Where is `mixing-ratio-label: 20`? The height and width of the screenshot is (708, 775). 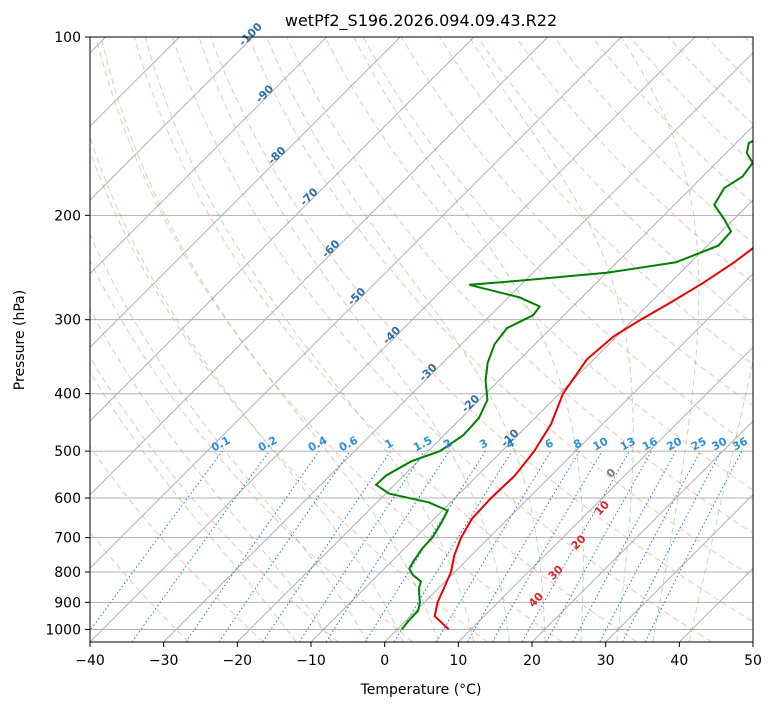
mixing-ratio-label: 20 is located at coordinates (674, 444).